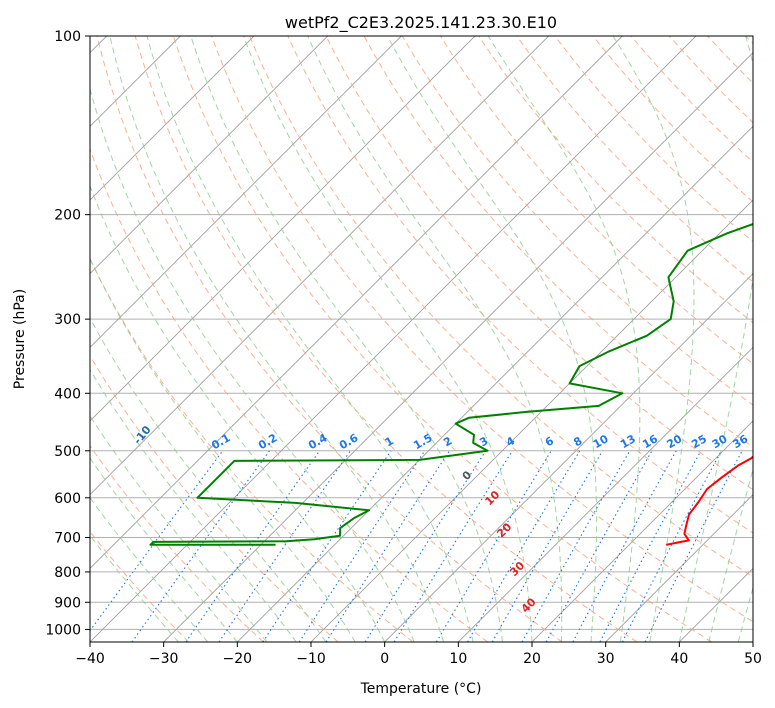  I want to click on x-tick-label: −20, so click(238, 659).